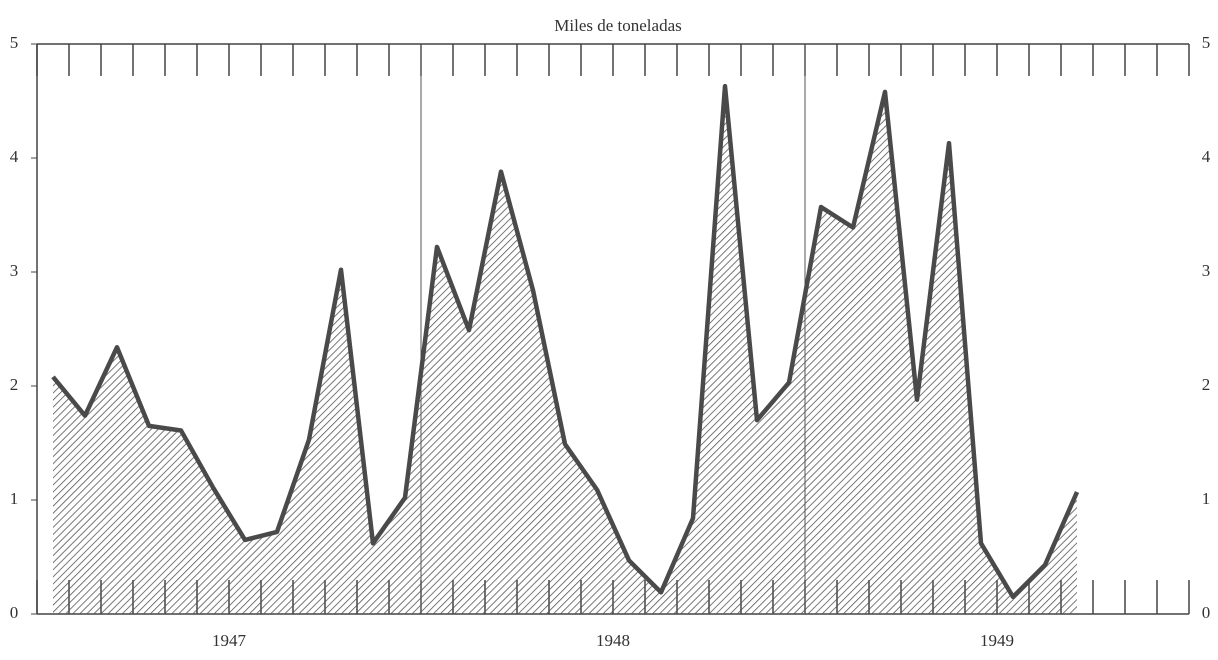 The width and height of the screenshot is (1218, 660). I want to click on y-tick-label: 4, so click(14, 156).